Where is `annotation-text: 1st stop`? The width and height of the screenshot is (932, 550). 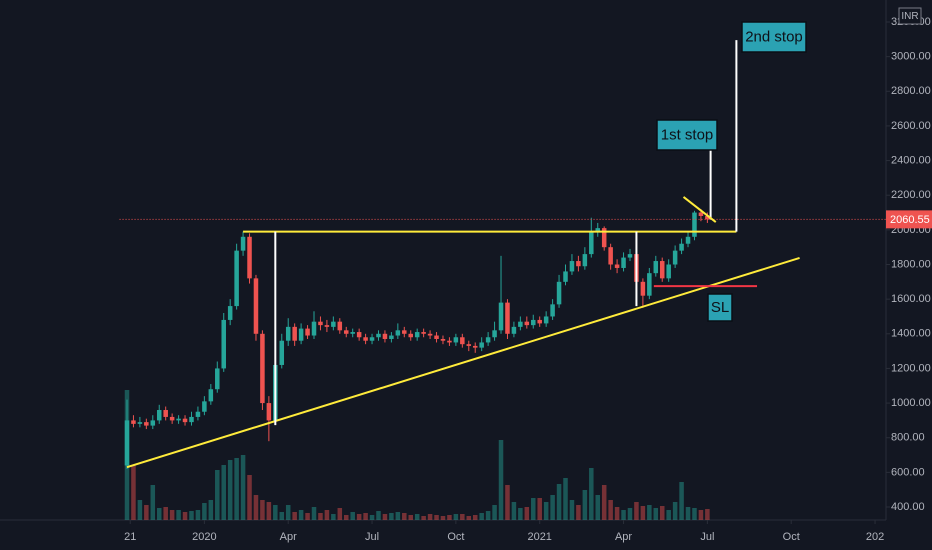 annotation-text: 1st stop is located at coordinates (687, 134).